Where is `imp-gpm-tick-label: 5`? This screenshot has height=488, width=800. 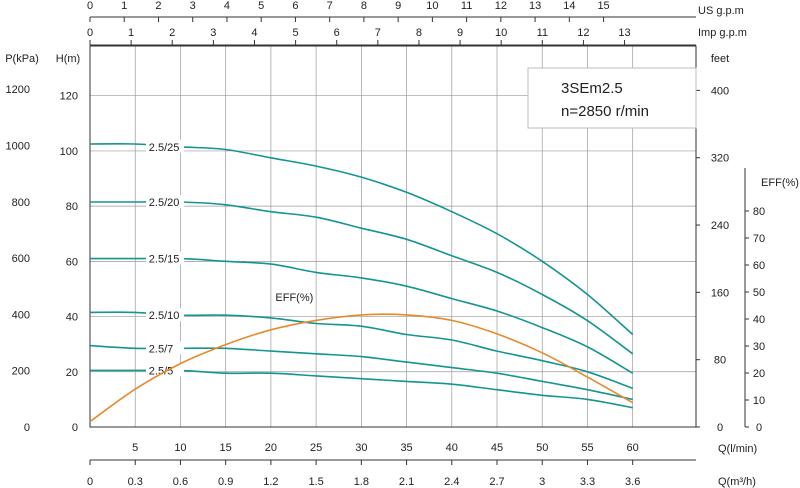
imp-gpm-tick-label: 5 is located at coordinates (296, 33).